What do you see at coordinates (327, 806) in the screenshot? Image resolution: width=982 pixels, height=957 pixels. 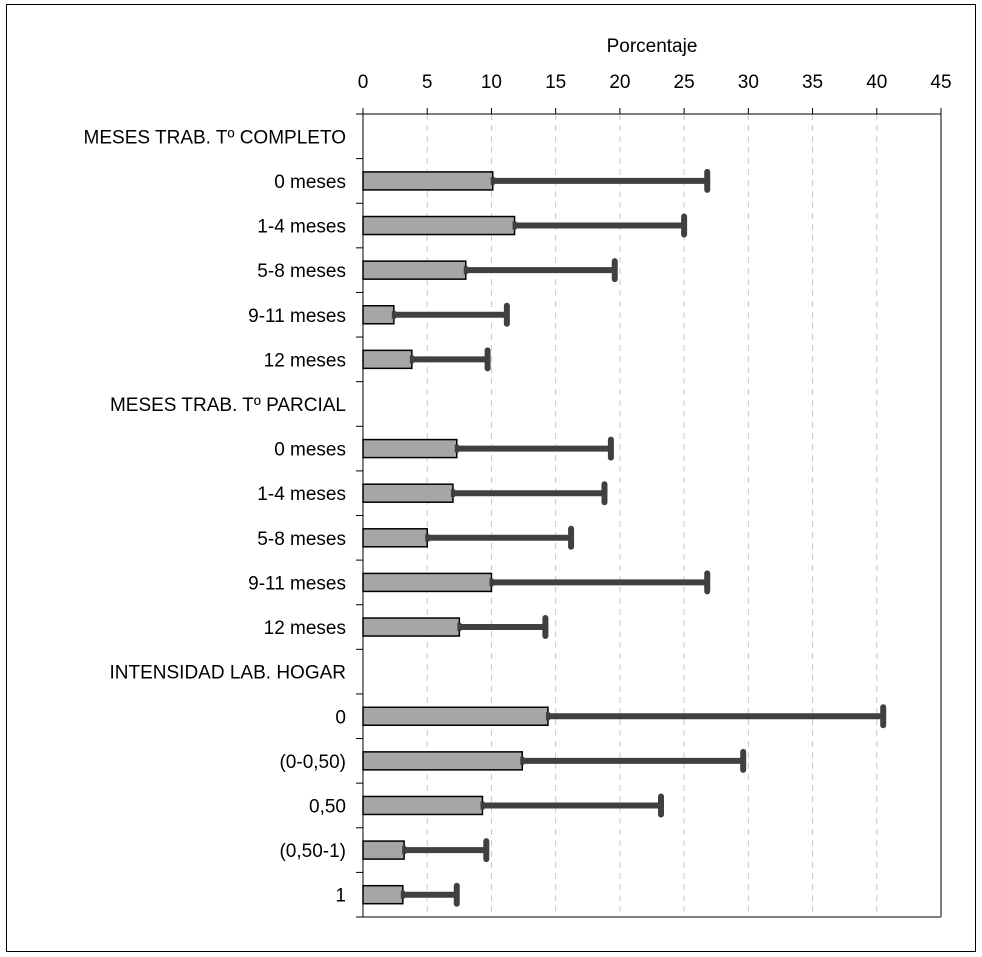 I see `category-label: 0,50` at bounding box center [327, 806].